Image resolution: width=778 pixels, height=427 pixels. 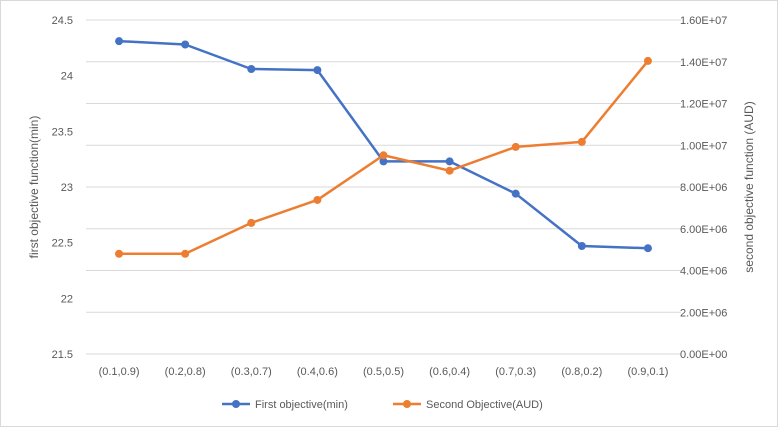 I want to click on left-tick-label: 24, so click(x=67, y=77).